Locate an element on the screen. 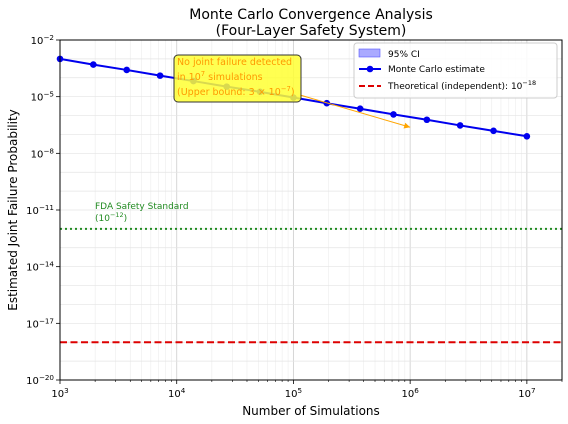 Image resolution: width=568 pixels, height=424 pixels. x-axis-ticks: 10³ 10⁴ 10⁵ 10⁶ 10⁷ is located at coordinates (307, 390).